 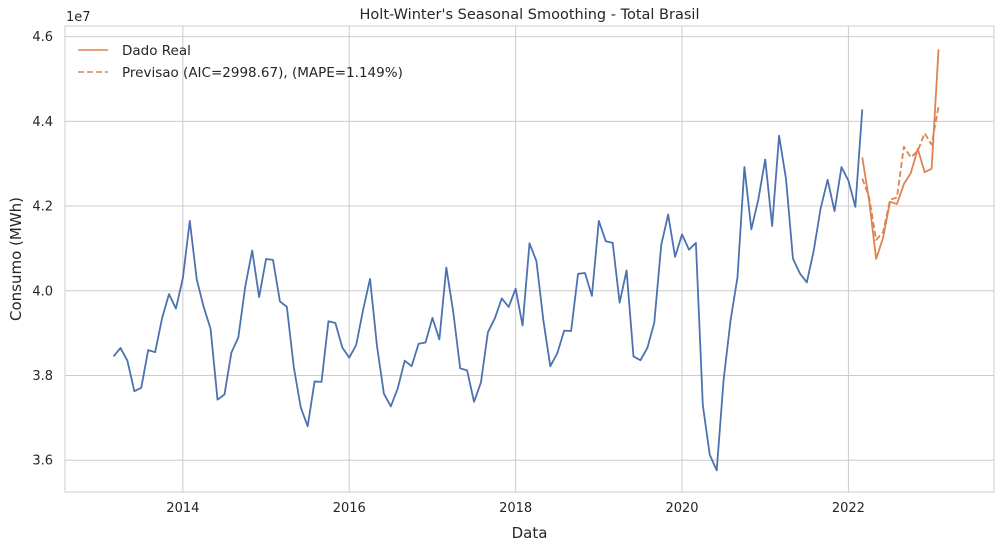 What do you see at coordinates (42, 376) in the screenshot?
I see `y-tick-label: 3.8` at bounding box center [42, 376].